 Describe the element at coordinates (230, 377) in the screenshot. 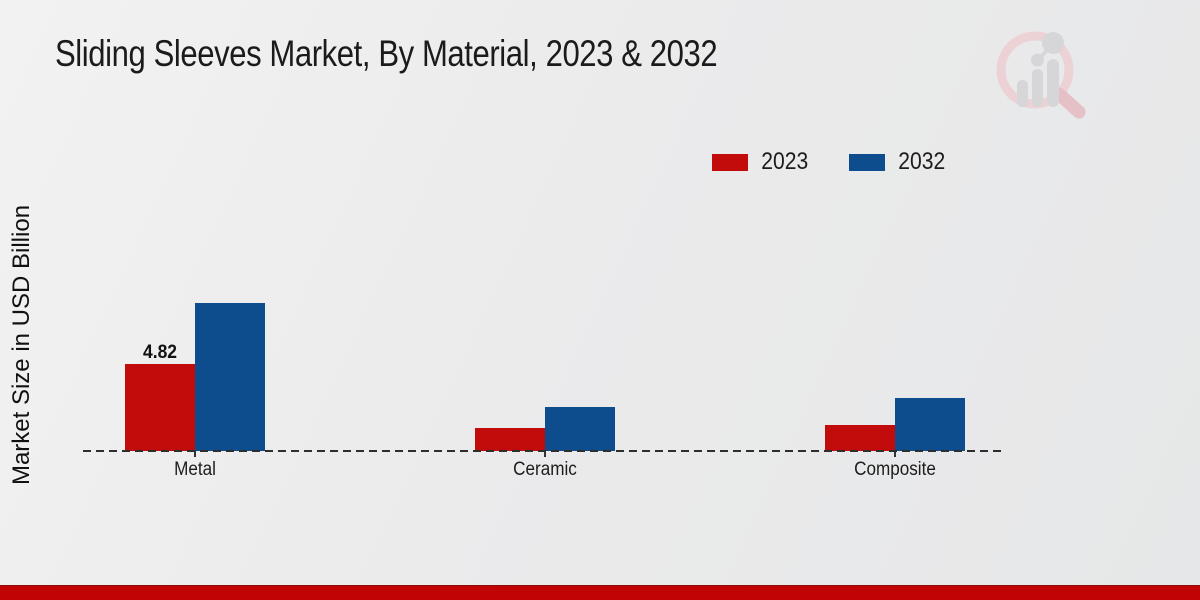

I see `bar-2032-metal` at that location.